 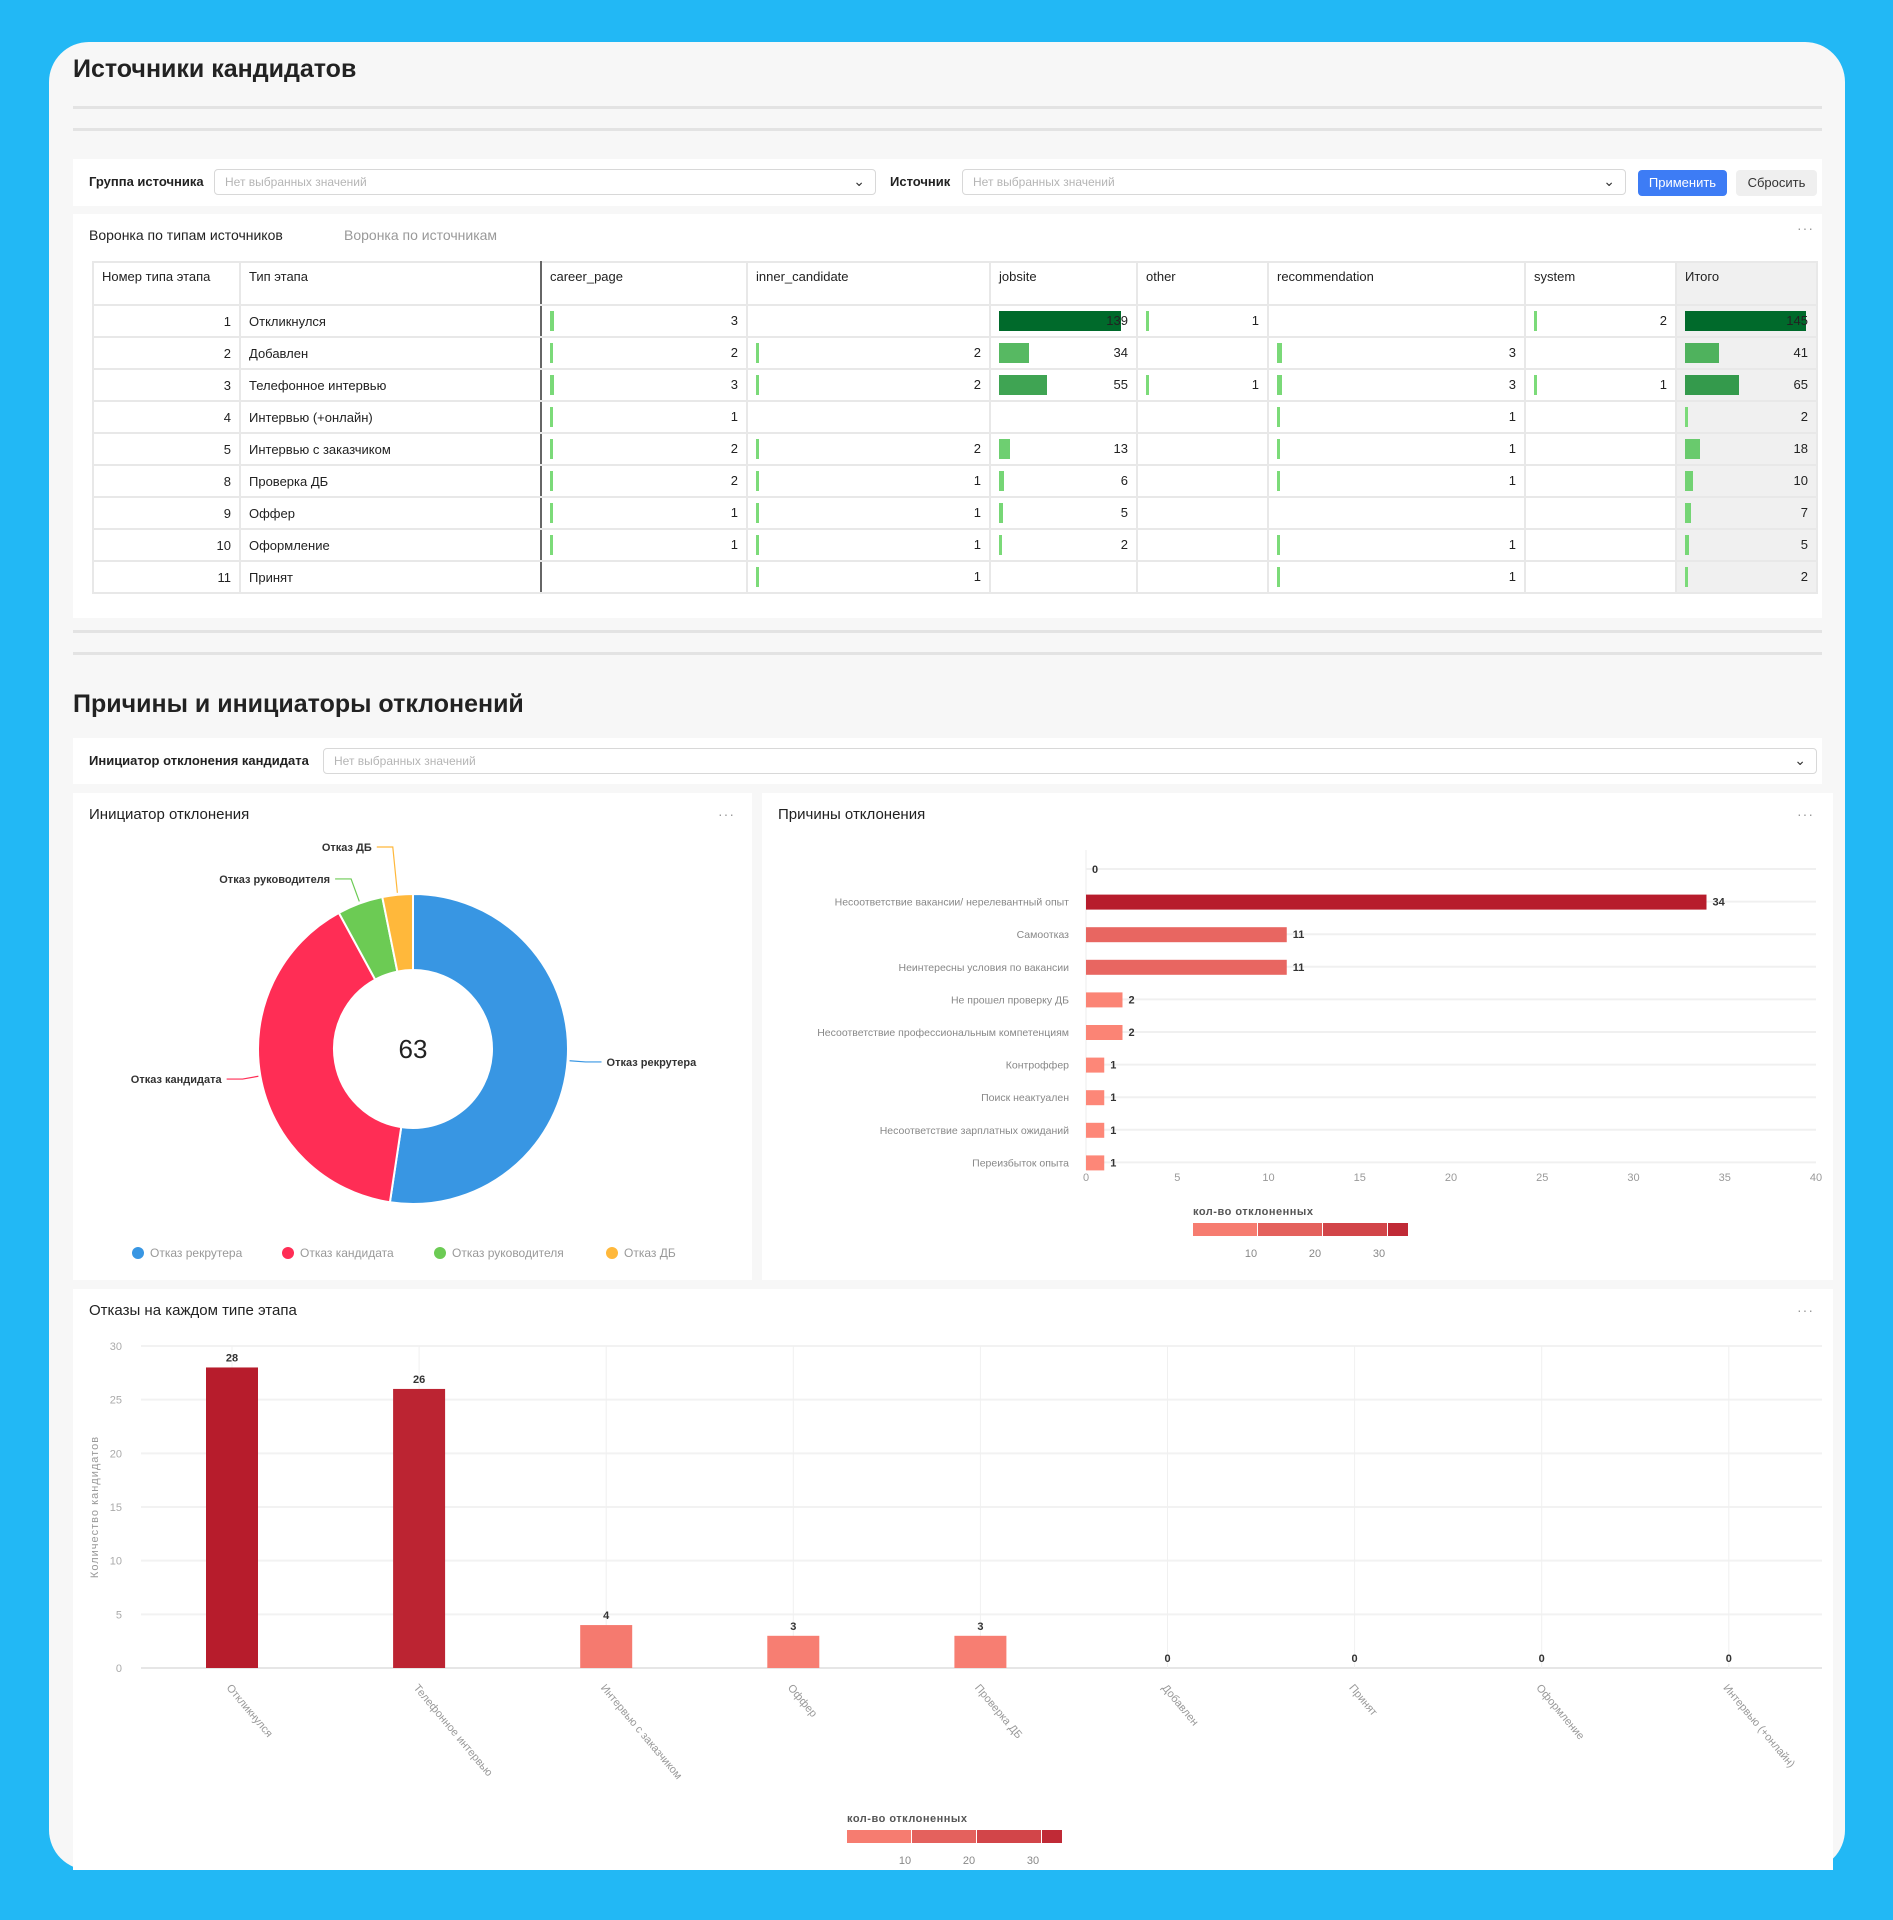 I want to click on bar-value-label: 11, so click(x=1299, y=968).